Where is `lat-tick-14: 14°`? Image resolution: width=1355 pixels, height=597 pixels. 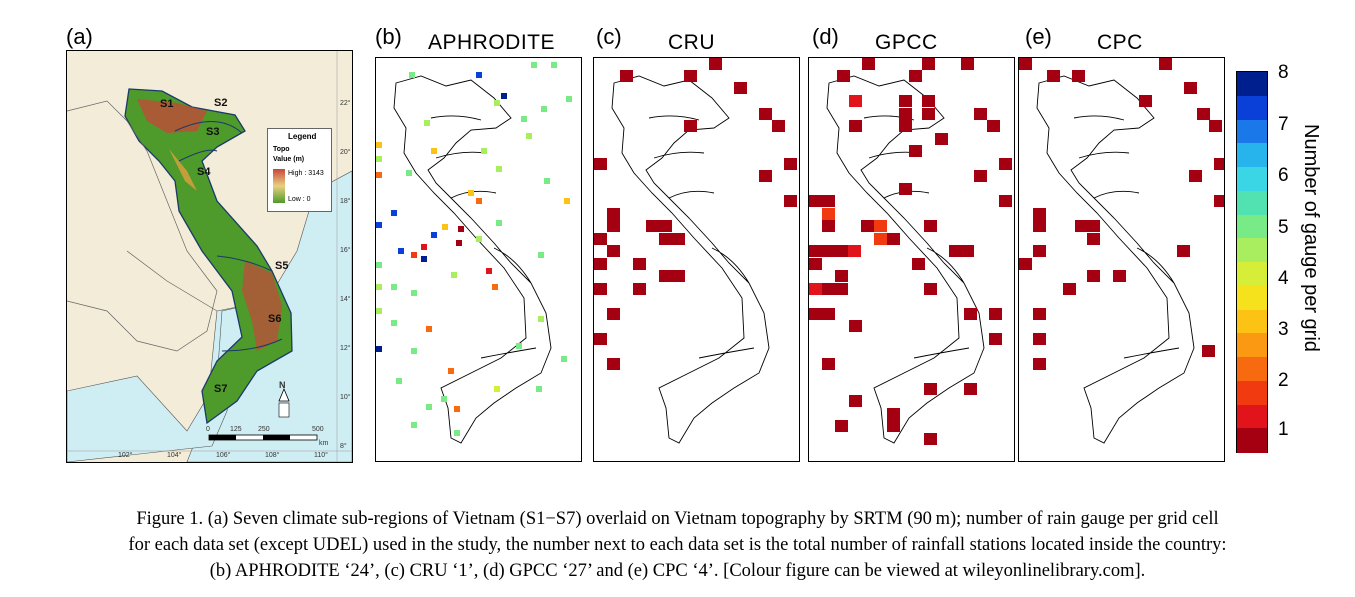 lat-tick-14: 14° is located at coordinates (345, 299).